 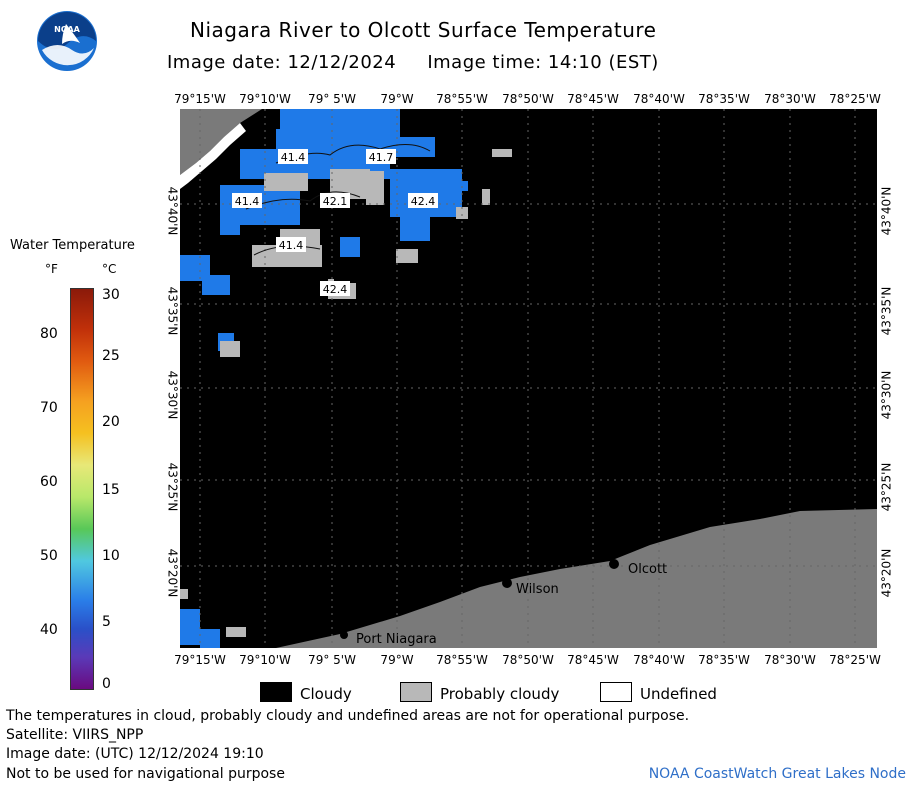 I want to click on temp-label: 41.7, so click(x=381, y=157).